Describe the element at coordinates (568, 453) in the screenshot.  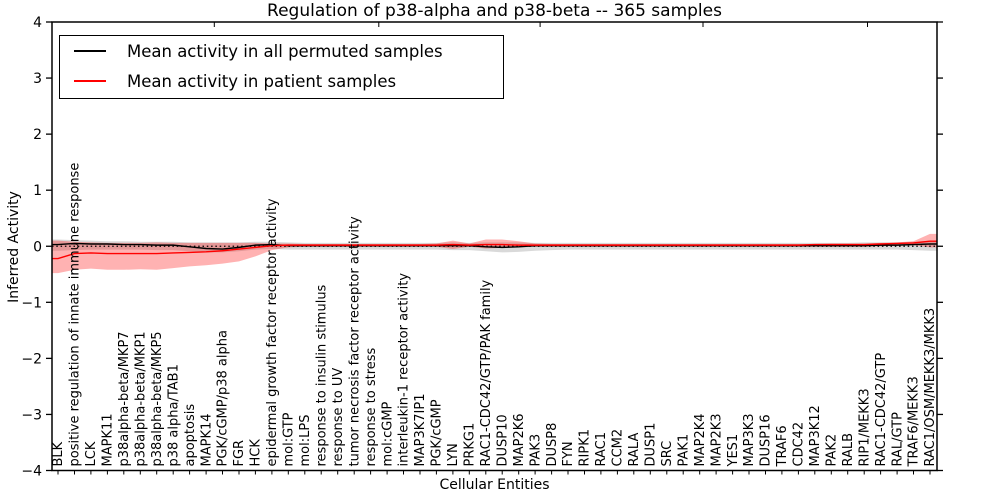
I see `x-category-label: FYN` at that location.